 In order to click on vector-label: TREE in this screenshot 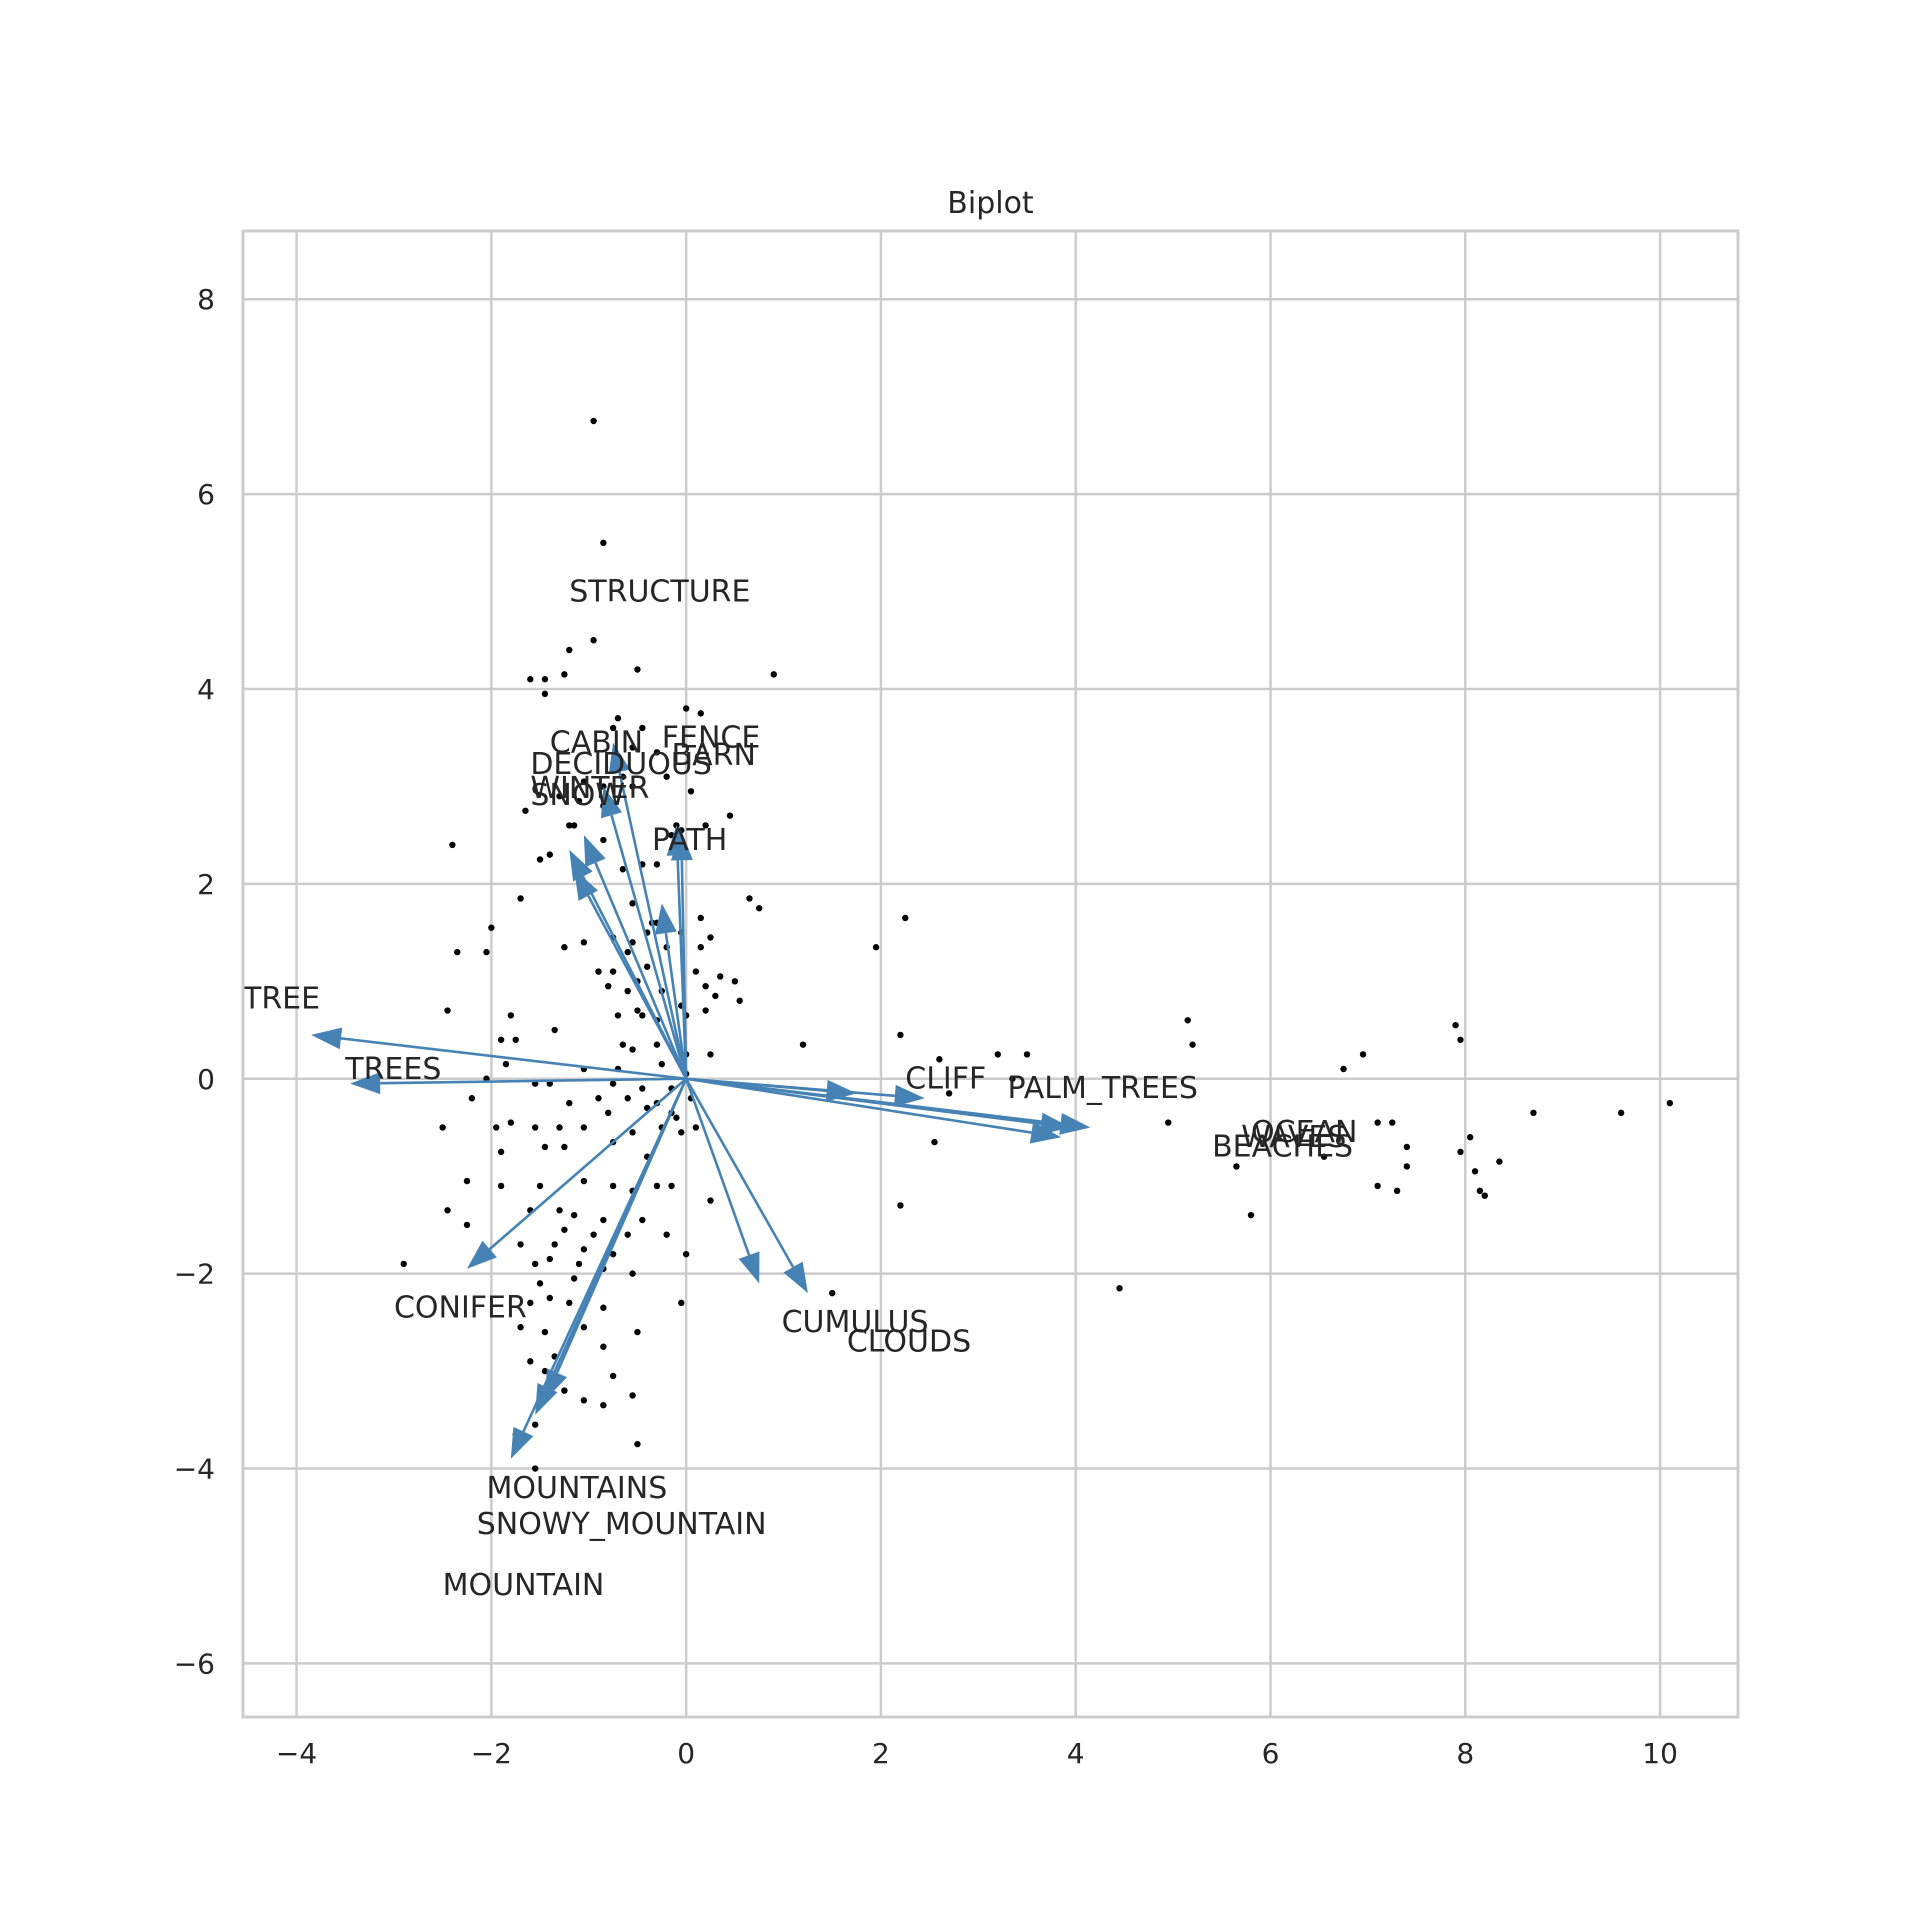, I will do `click(281, 999)`.